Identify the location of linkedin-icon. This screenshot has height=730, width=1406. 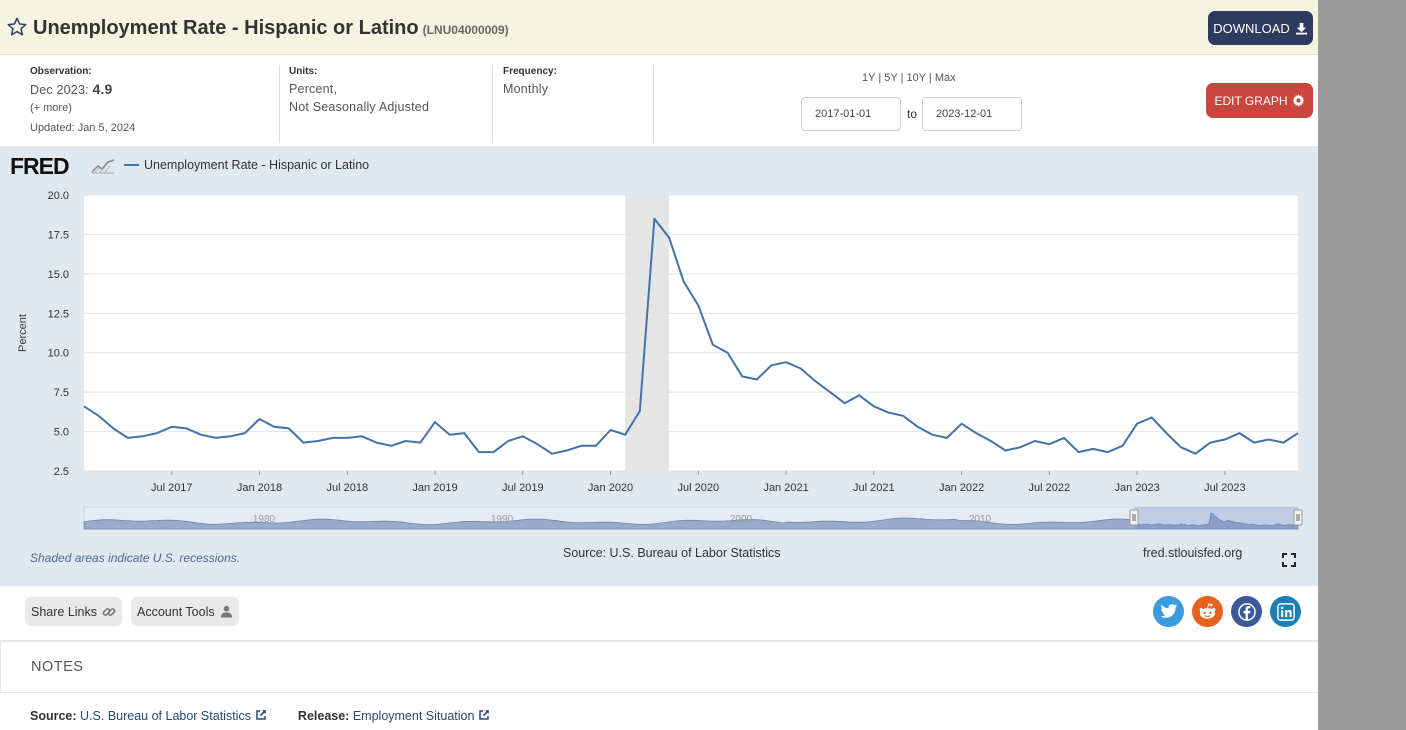
(1285, 611).